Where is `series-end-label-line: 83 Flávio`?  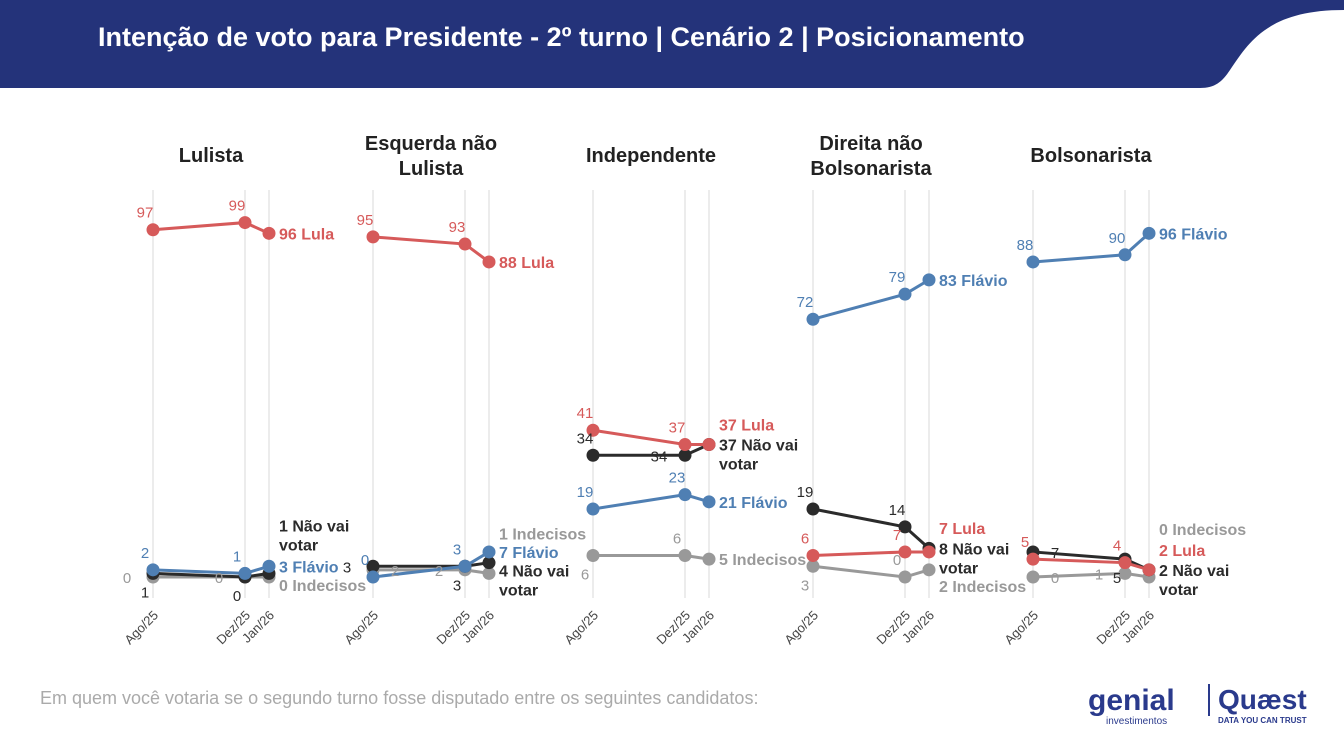
series-end-label-line: 83 Flávio is located at coordinates (973, 281).